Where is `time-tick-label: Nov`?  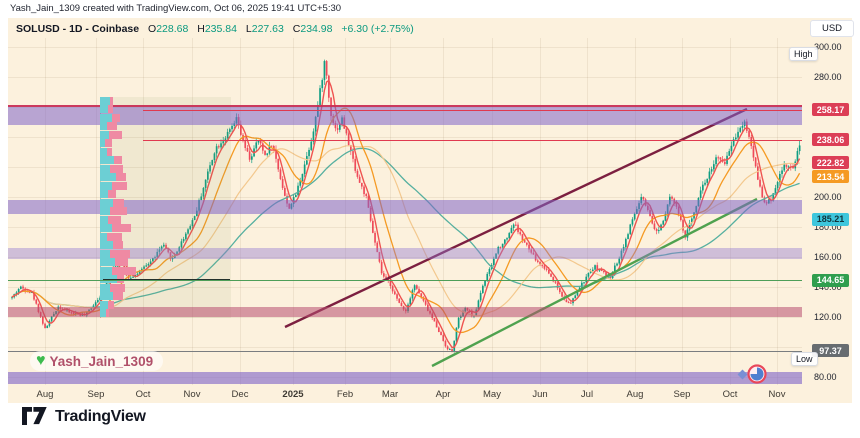
time-tick-label: Nov is located at coordinates (777, 394).